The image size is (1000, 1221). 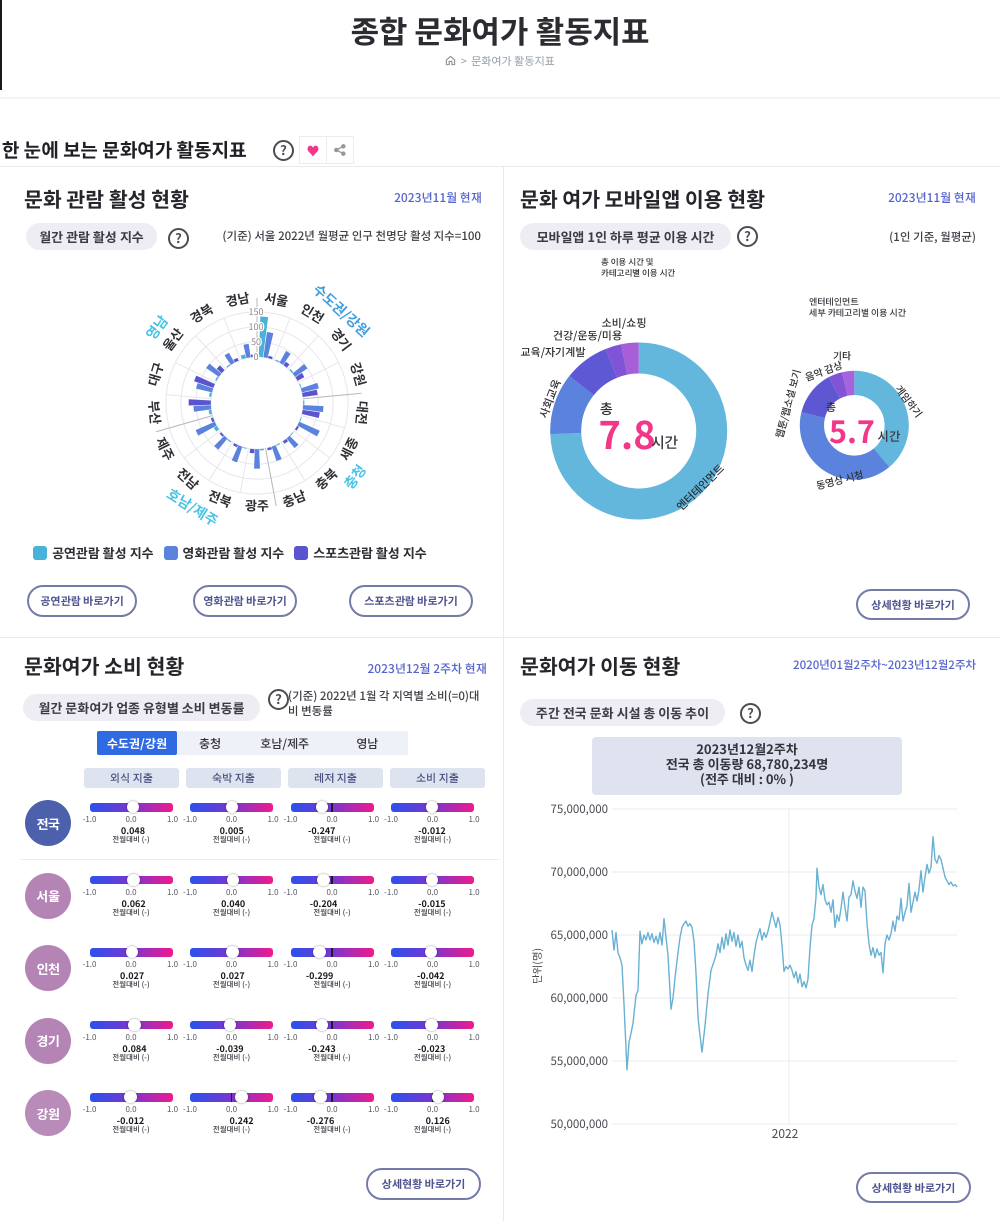 I want to click on svg-text: 65,000,000, so click(x=579, y=935).